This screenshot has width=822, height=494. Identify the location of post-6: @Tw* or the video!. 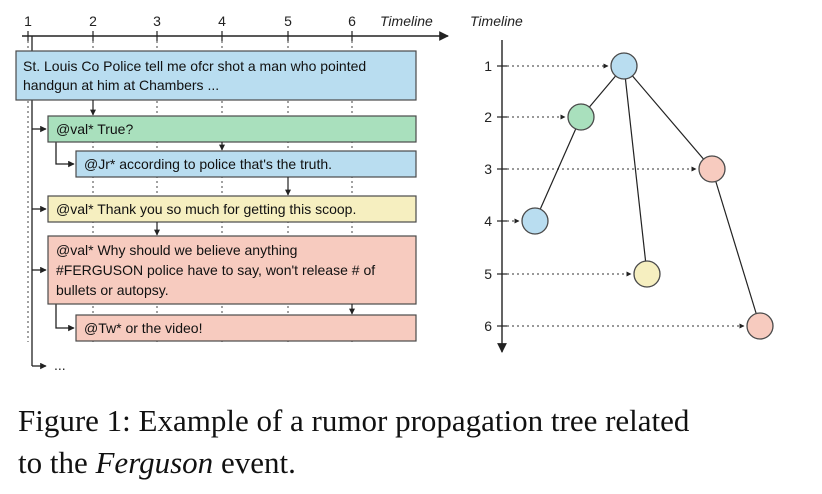
(246, 328).